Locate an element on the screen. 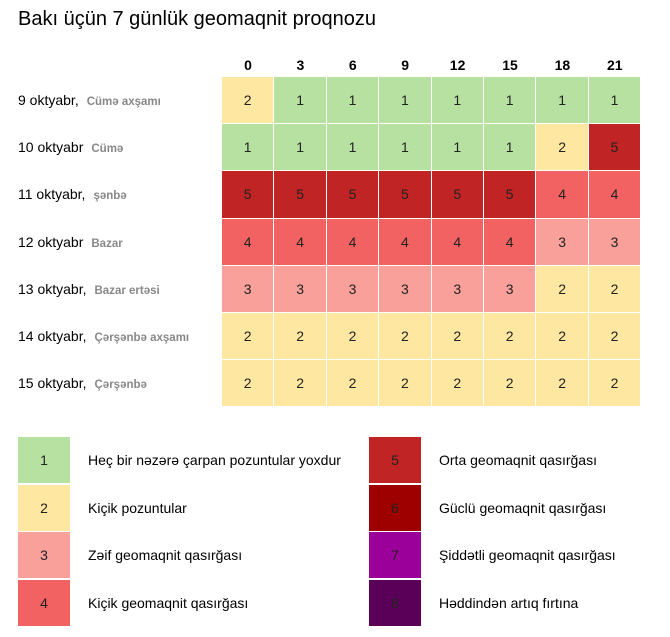 This screenshot has height=637, width=670. legend-label: Həddindən artıq fırtına is located at coordinates (509, 602).